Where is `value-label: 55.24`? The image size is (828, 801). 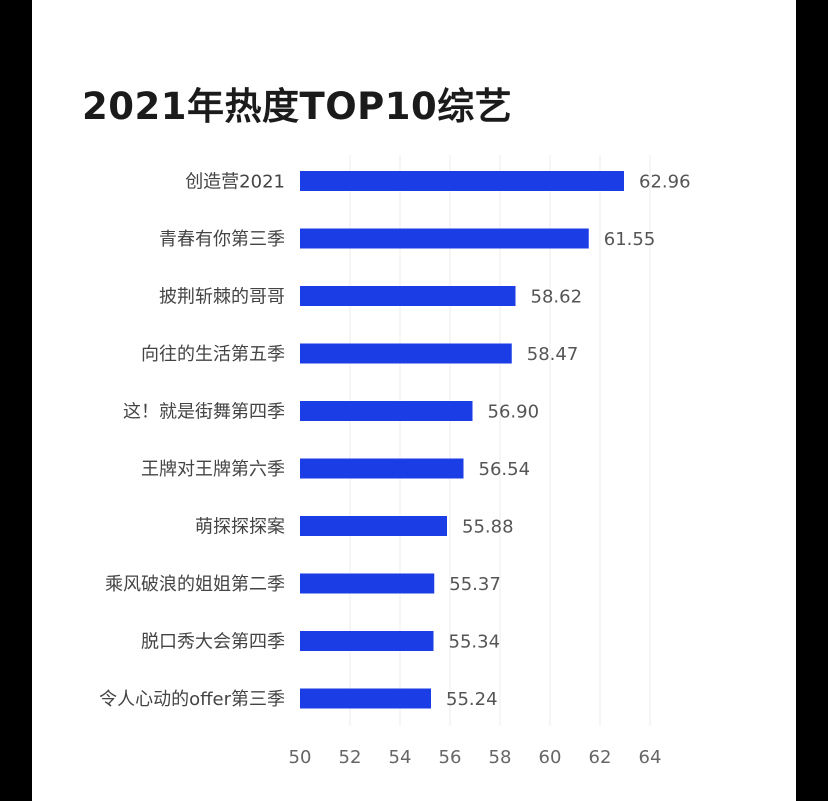 value-label: 55.24 is located at coordinates (472, 699).